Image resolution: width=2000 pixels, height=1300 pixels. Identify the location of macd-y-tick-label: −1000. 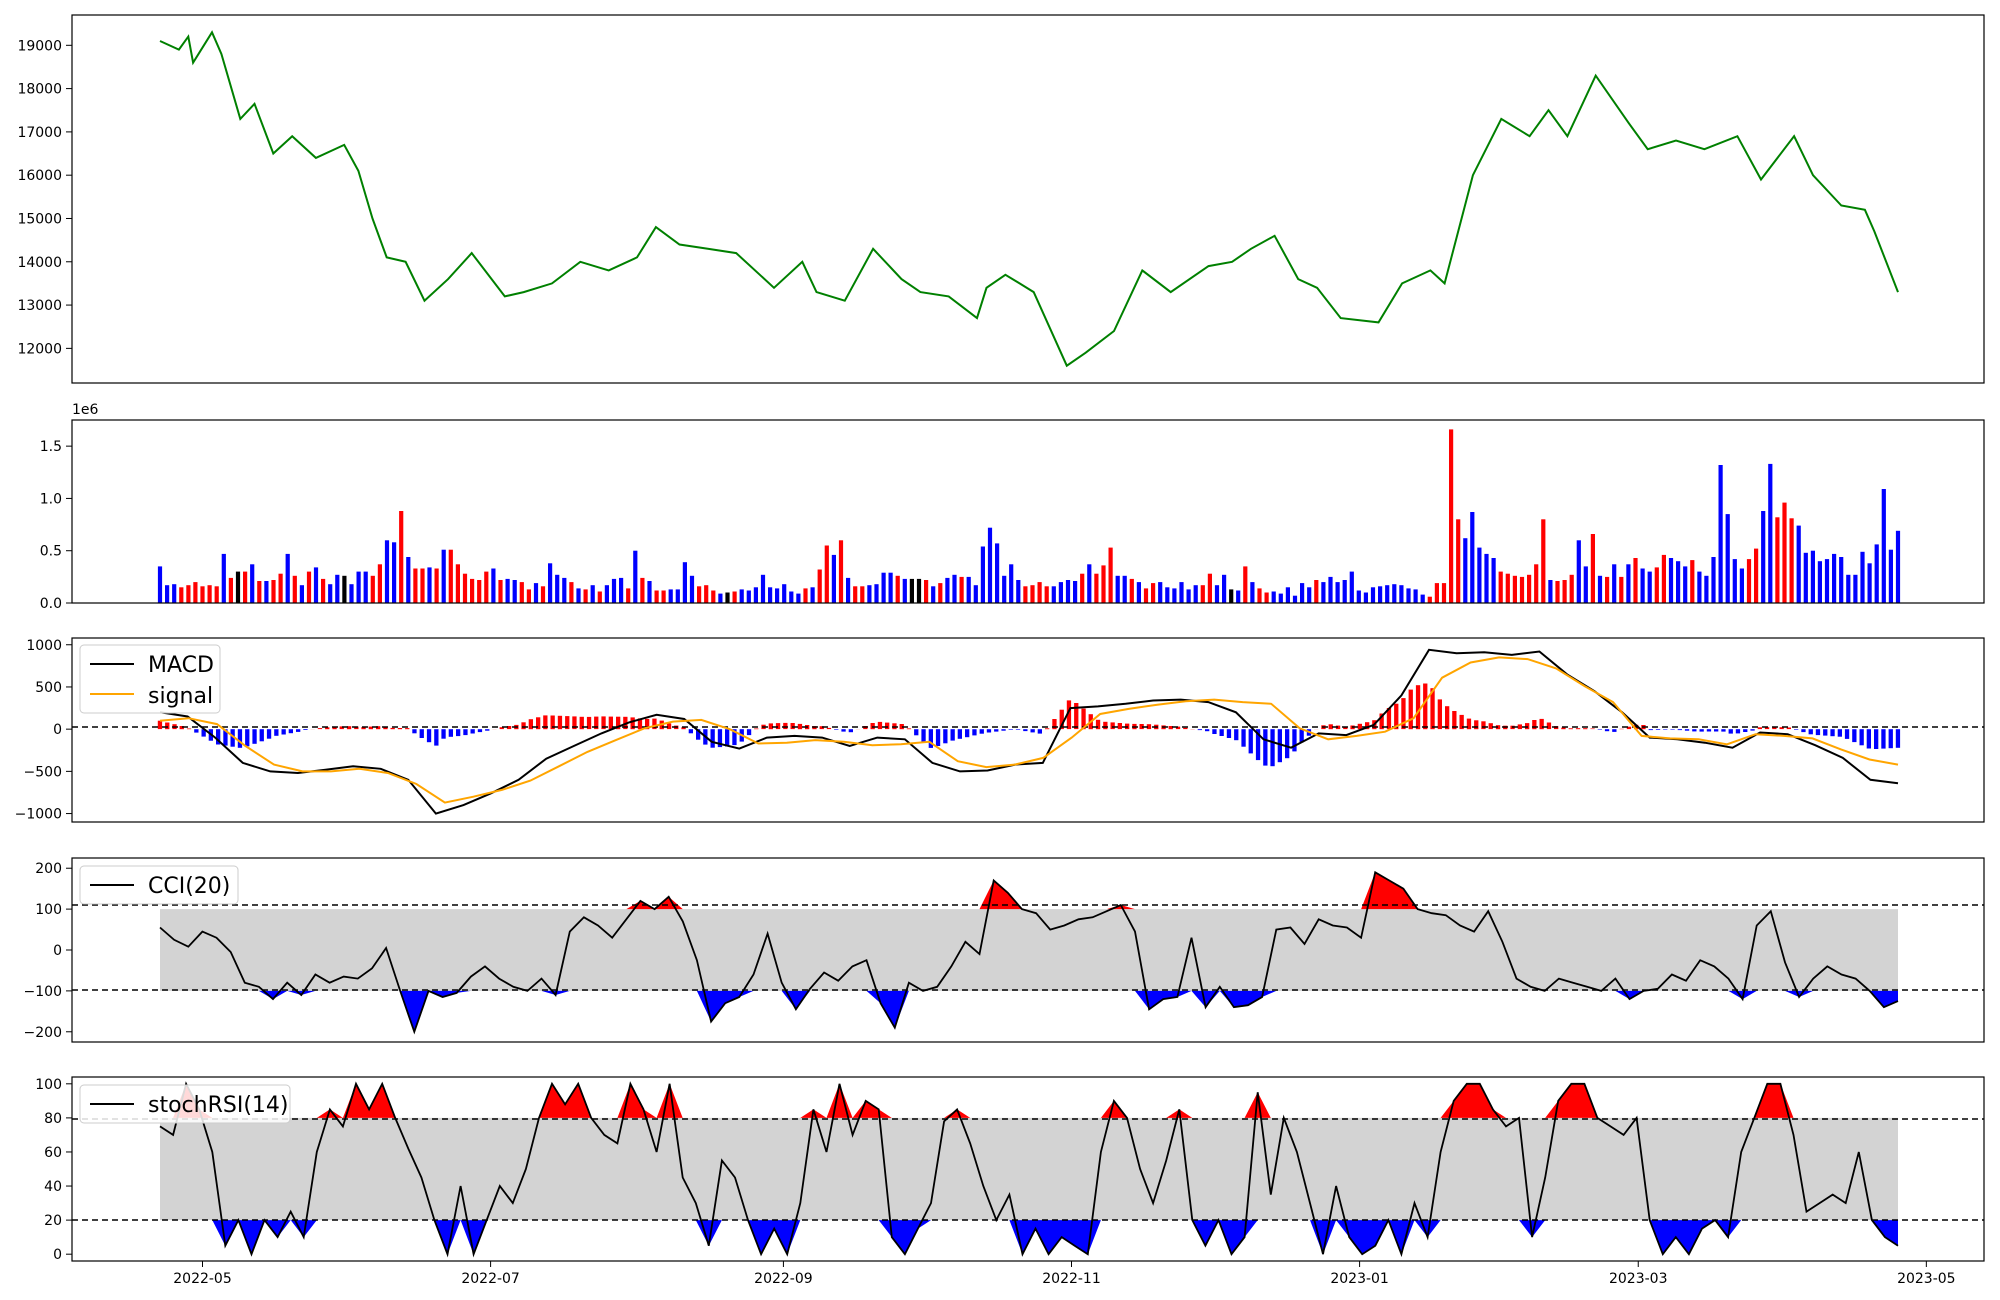
(38, 815).